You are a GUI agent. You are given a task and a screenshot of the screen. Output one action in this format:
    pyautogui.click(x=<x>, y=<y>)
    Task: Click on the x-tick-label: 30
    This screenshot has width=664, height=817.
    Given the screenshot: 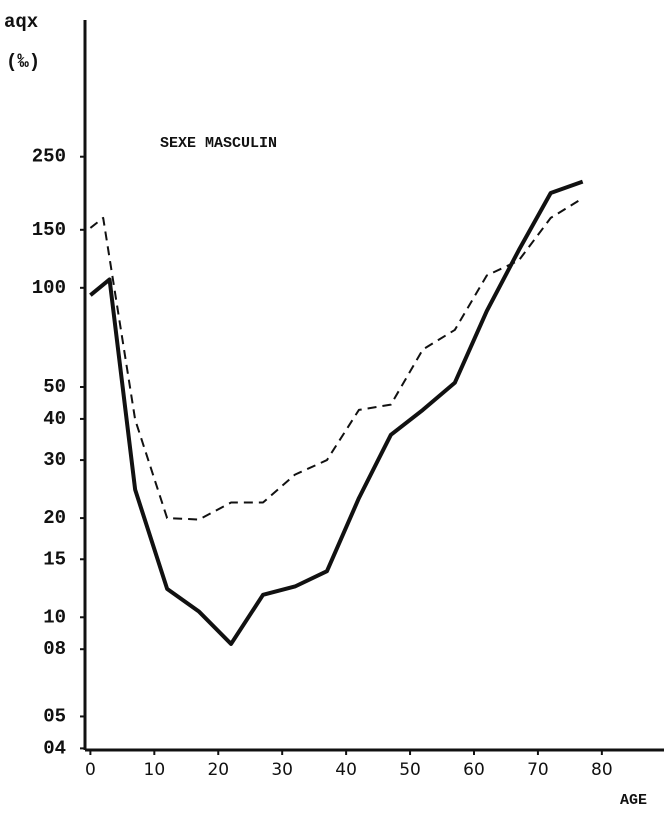 What is the action you would take?
    pyautogui.click(x=282, y=770)
    